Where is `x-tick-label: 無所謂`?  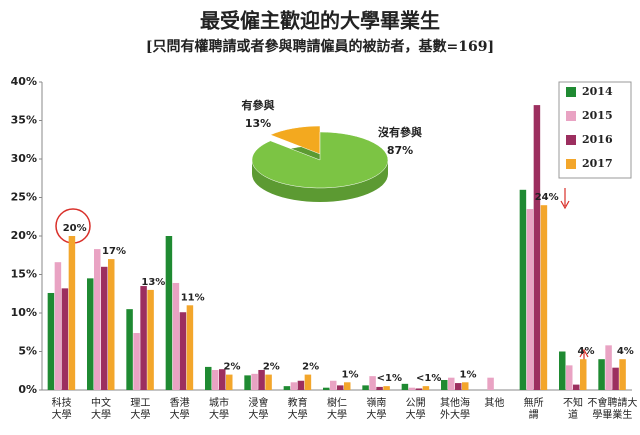 x-tick-label: 無所謂 is located at coordinates (533, 409).